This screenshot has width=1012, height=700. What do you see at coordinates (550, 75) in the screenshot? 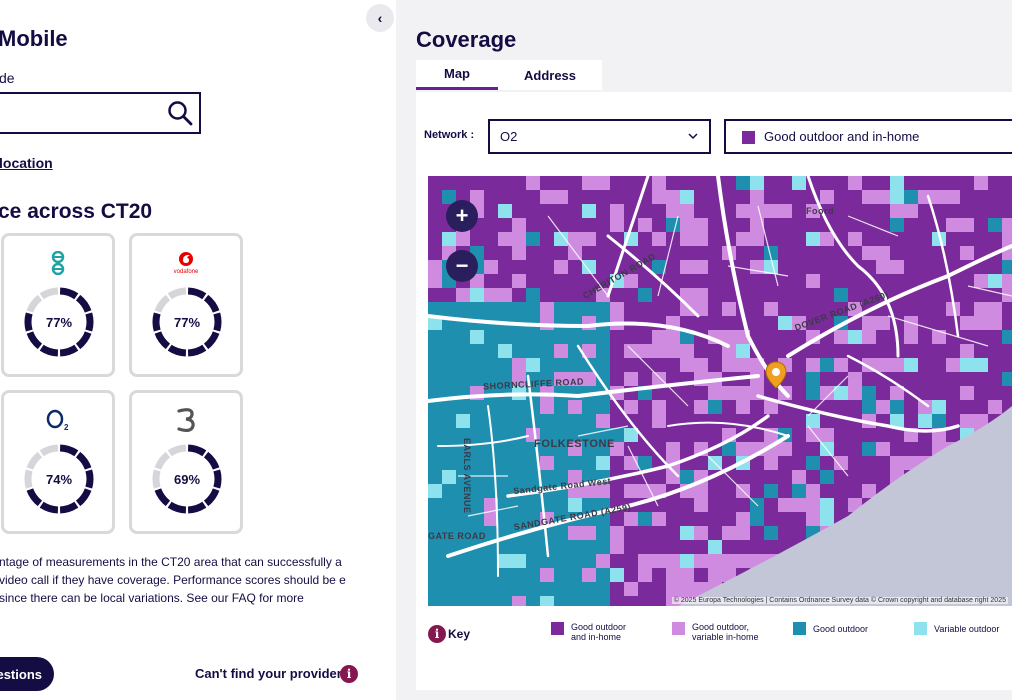
I see `tab-address: Address` at bounding box center [550, 75].